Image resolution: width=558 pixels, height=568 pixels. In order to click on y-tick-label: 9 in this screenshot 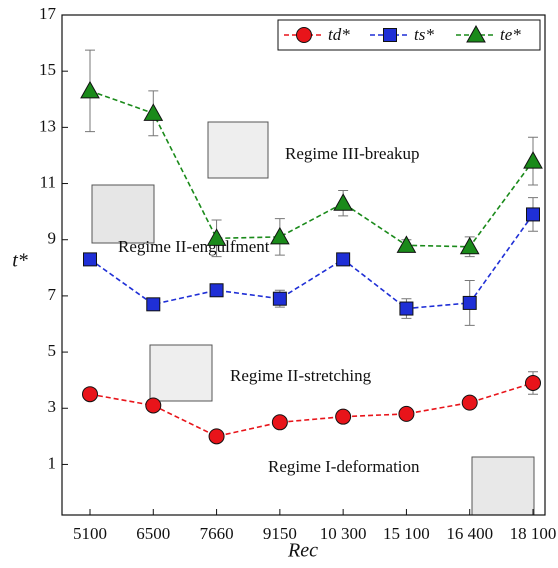, I will do `click(52, 238)`.